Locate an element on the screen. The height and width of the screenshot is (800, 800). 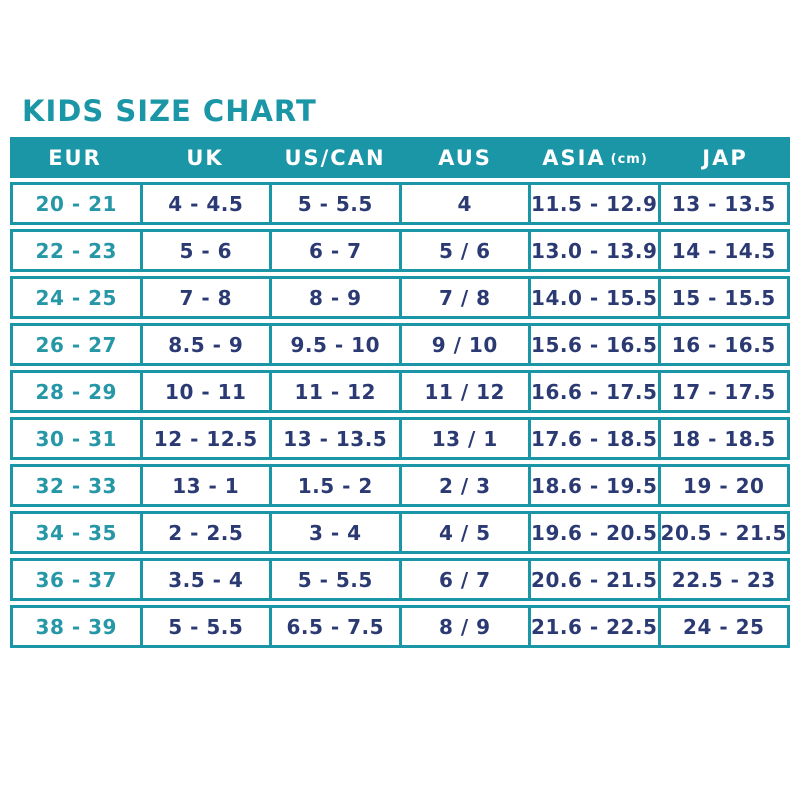
table-cell-jap: 17 - 17.5 is located at coordinates (723, 391).